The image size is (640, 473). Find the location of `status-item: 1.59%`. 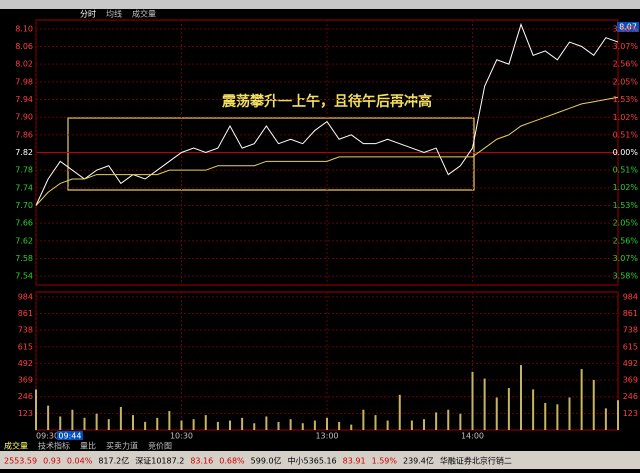

status-item: 1.59% is located at coordinates (385, 461).